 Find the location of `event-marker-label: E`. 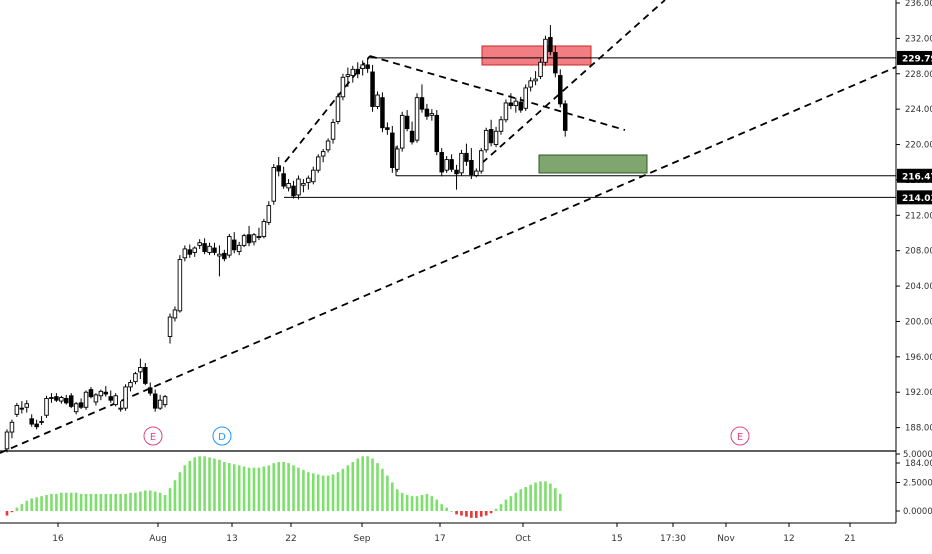

event-marker-label: E is located at coordinates (153, 437).